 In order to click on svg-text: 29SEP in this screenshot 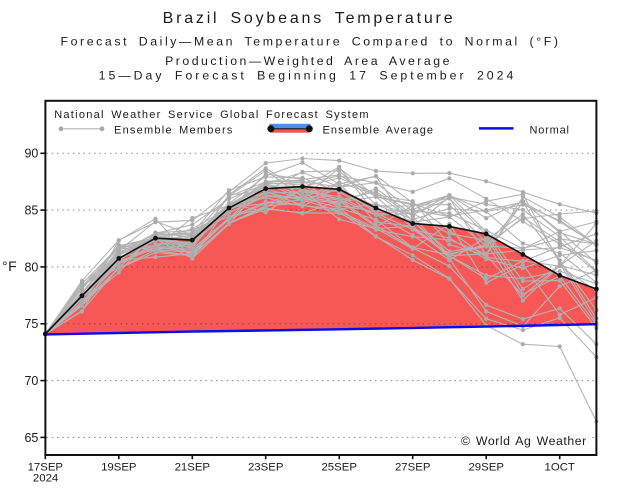, I will do `click(485, 467)`.